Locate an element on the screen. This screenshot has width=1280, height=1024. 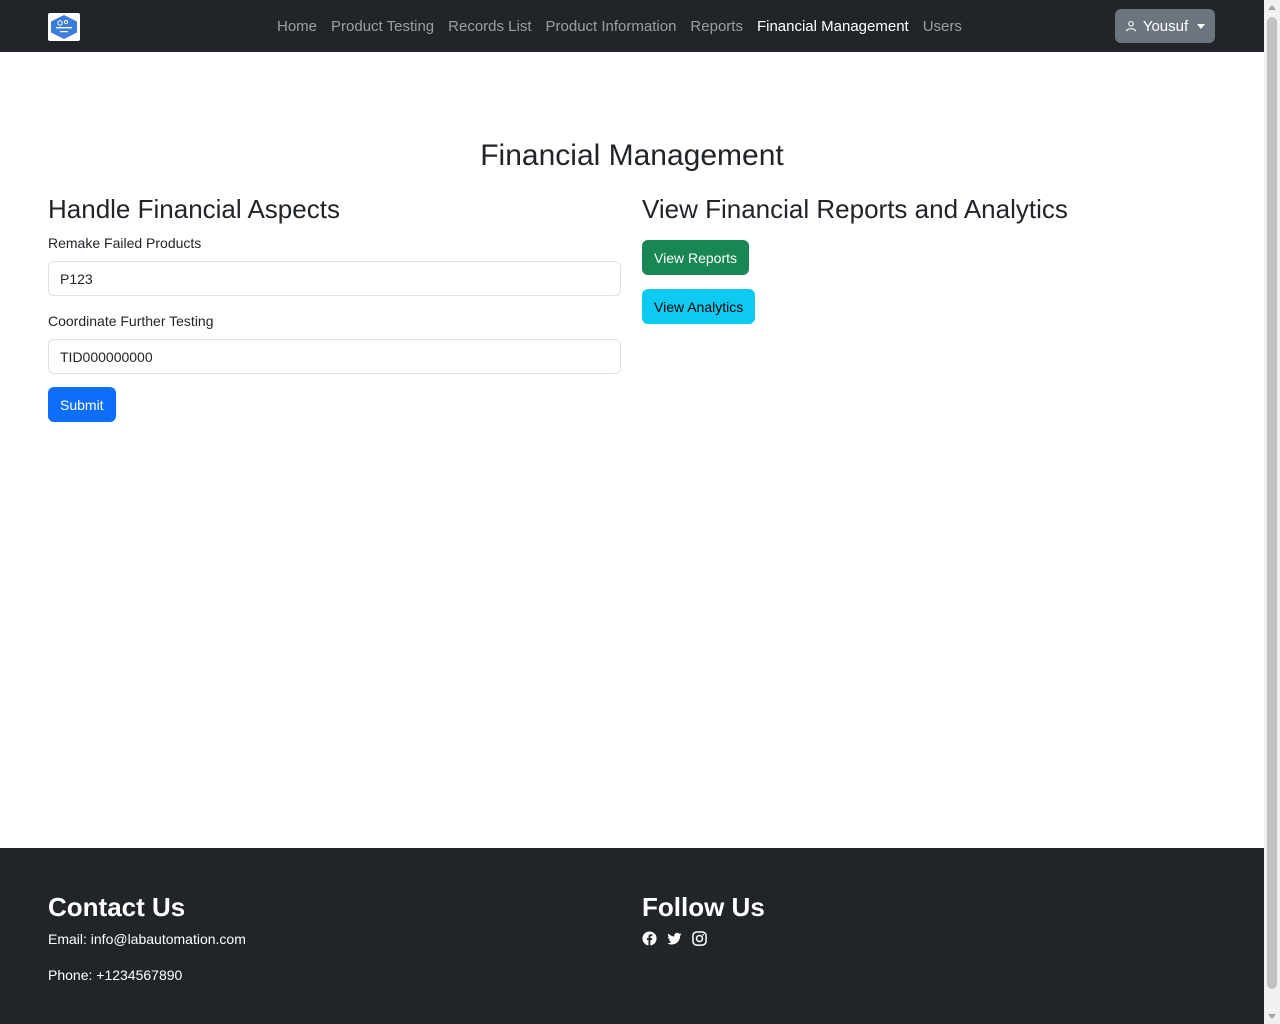
coordinate-further-testing-input is located at coordinates (334, 356).